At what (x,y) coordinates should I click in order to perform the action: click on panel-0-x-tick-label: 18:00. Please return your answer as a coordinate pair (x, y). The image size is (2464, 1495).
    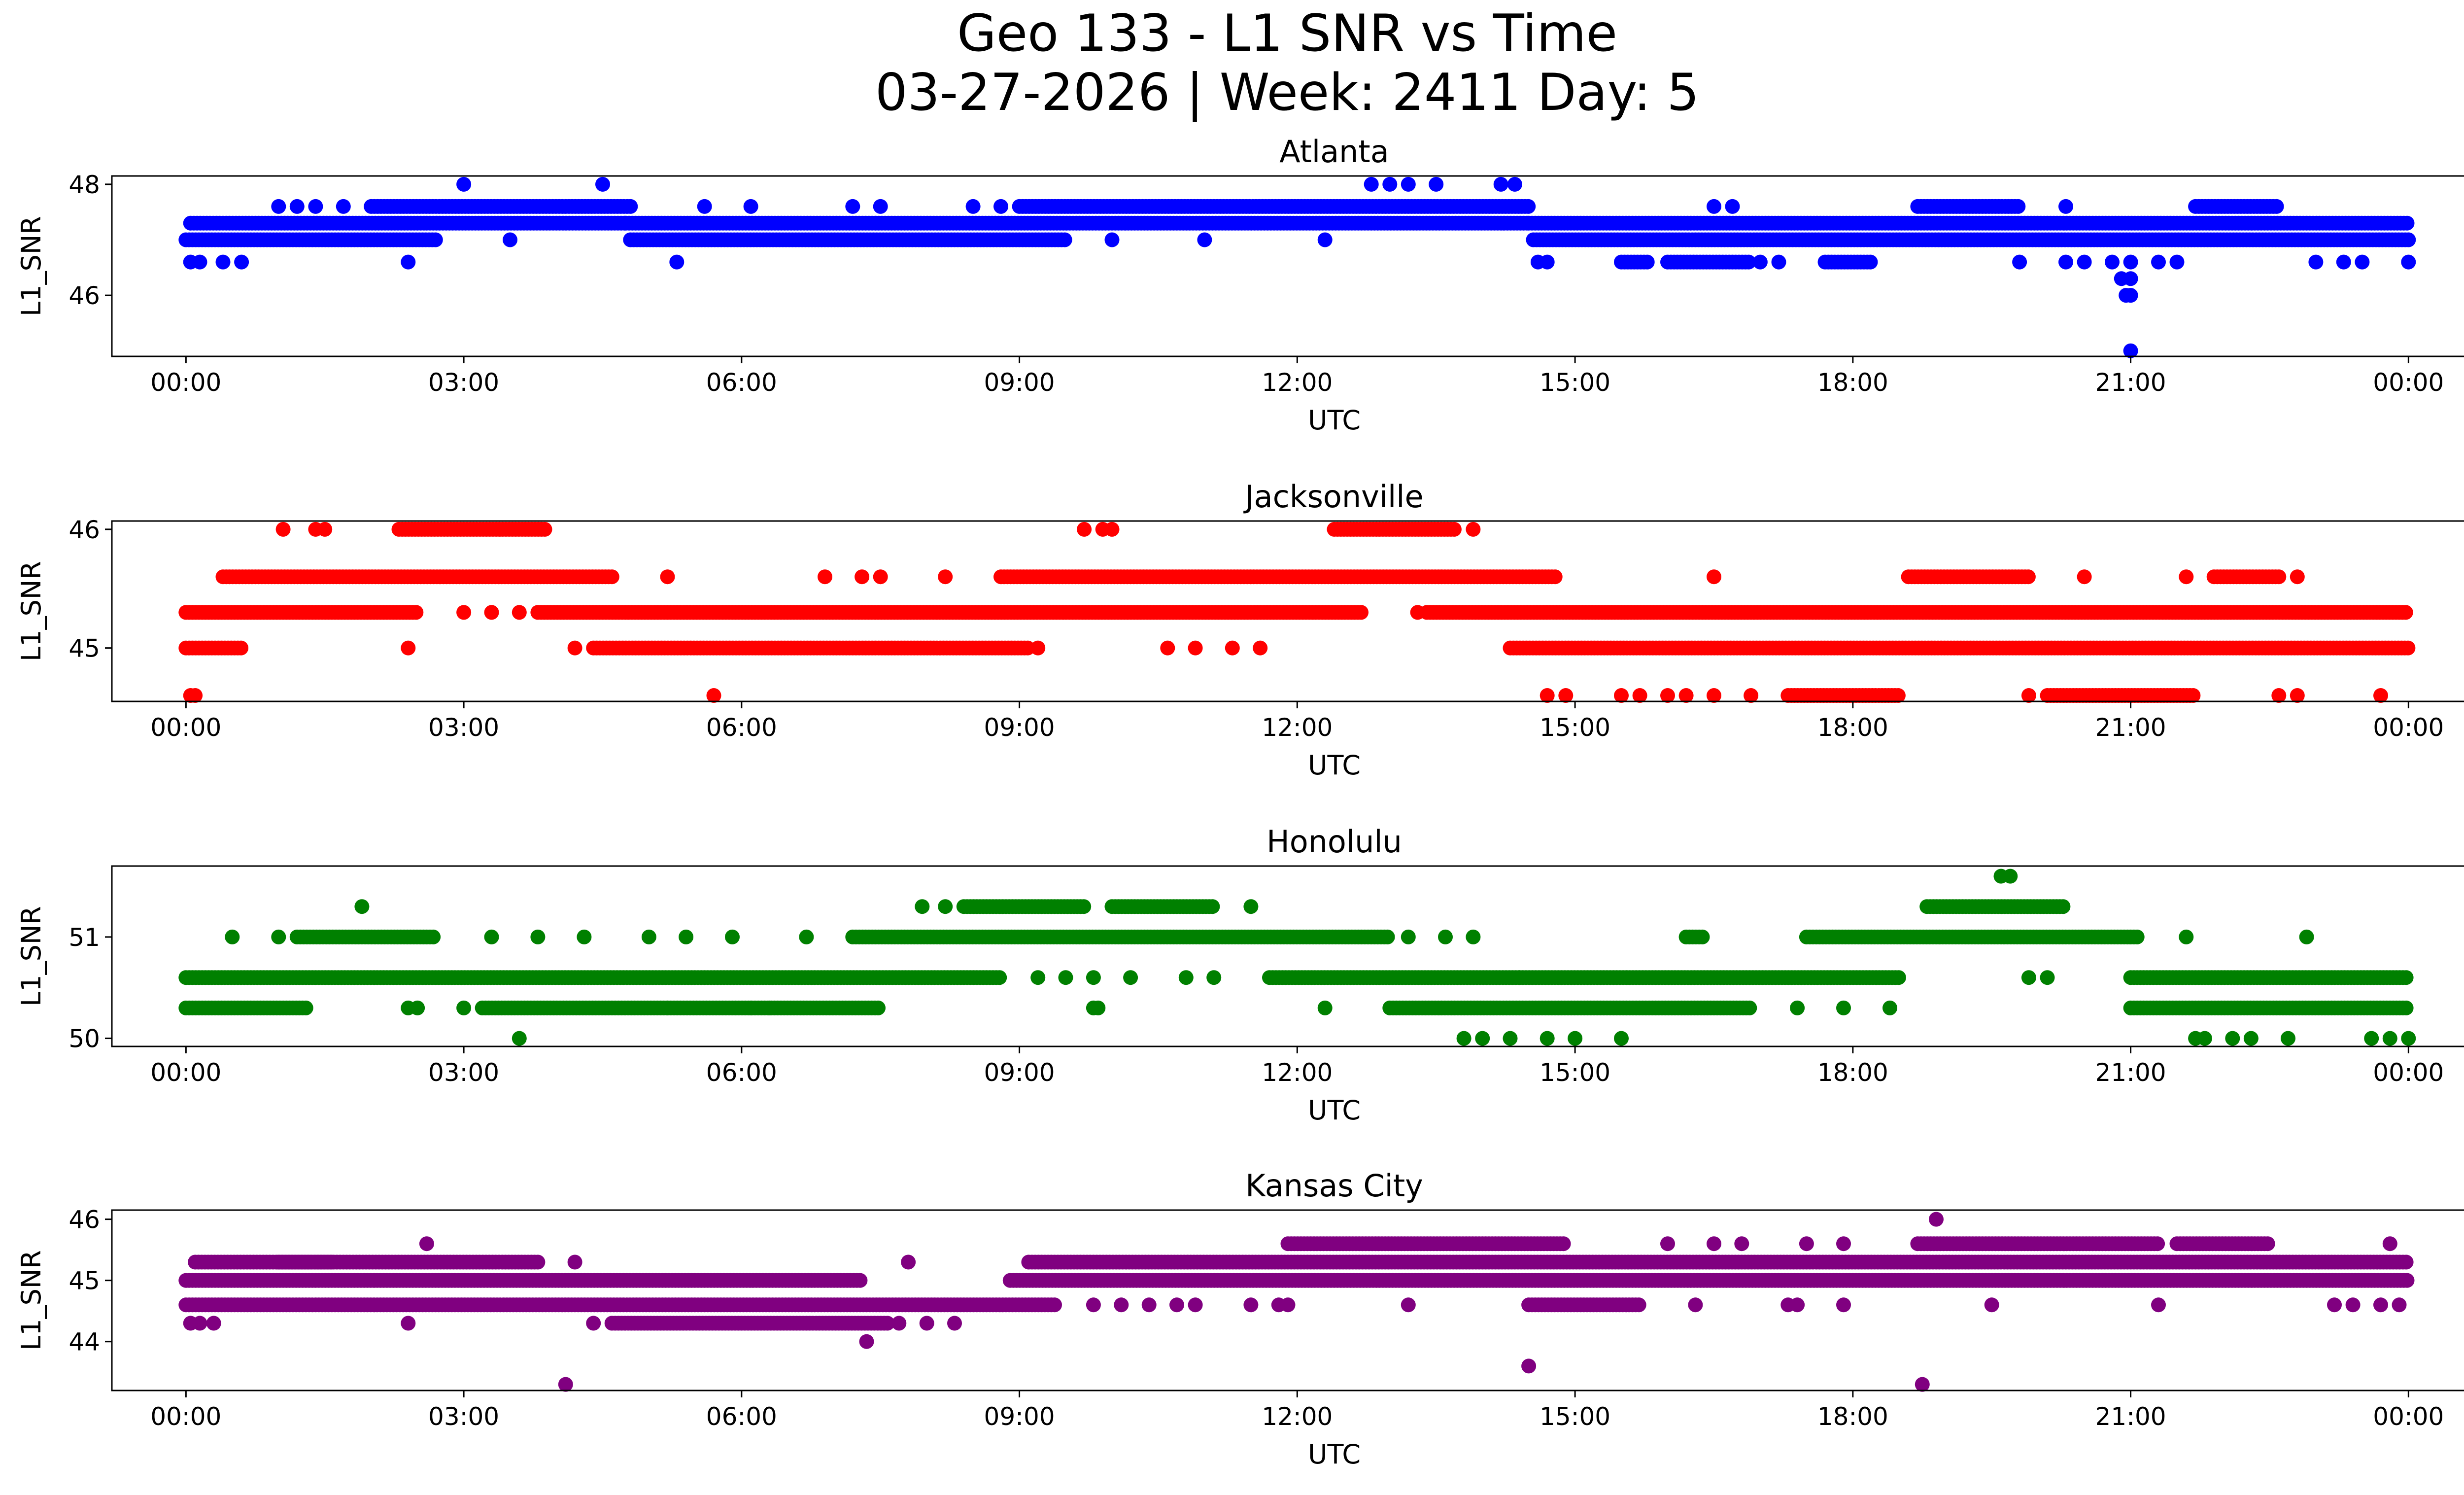
    Looking at the image, I should click on (1852, 382).